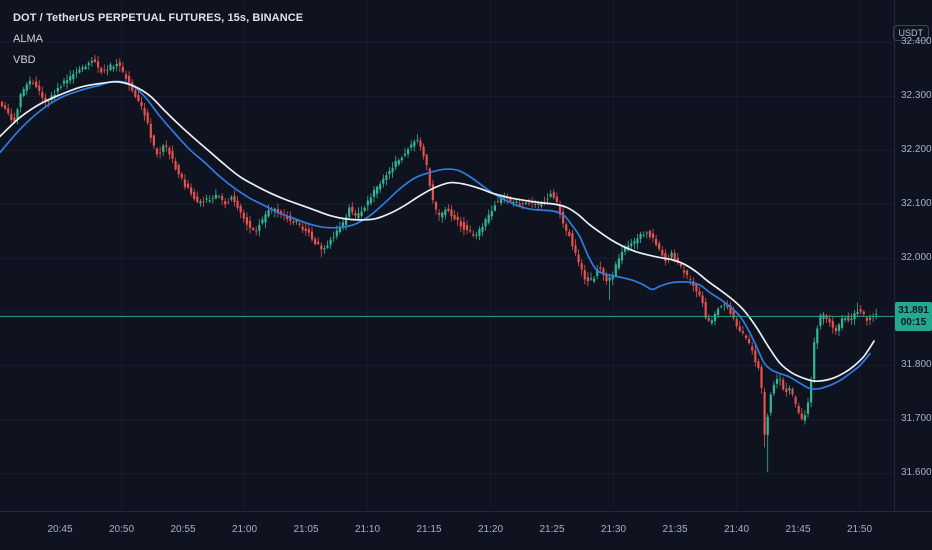 This screenshot has width=932, height=550. Describe the element at coordinates (675, 529) in the screenshot. I see `time-tick-label: 21:35` at that location.